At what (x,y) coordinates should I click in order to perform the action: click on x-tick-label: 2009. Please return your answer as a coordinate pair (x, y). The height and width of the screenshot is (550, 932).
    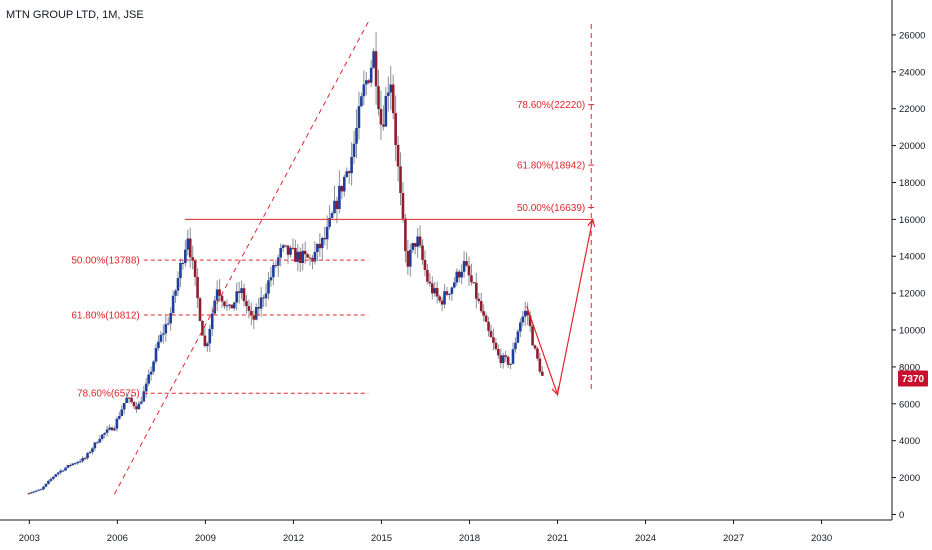
    Looking at the image, I should click on (205, 538).